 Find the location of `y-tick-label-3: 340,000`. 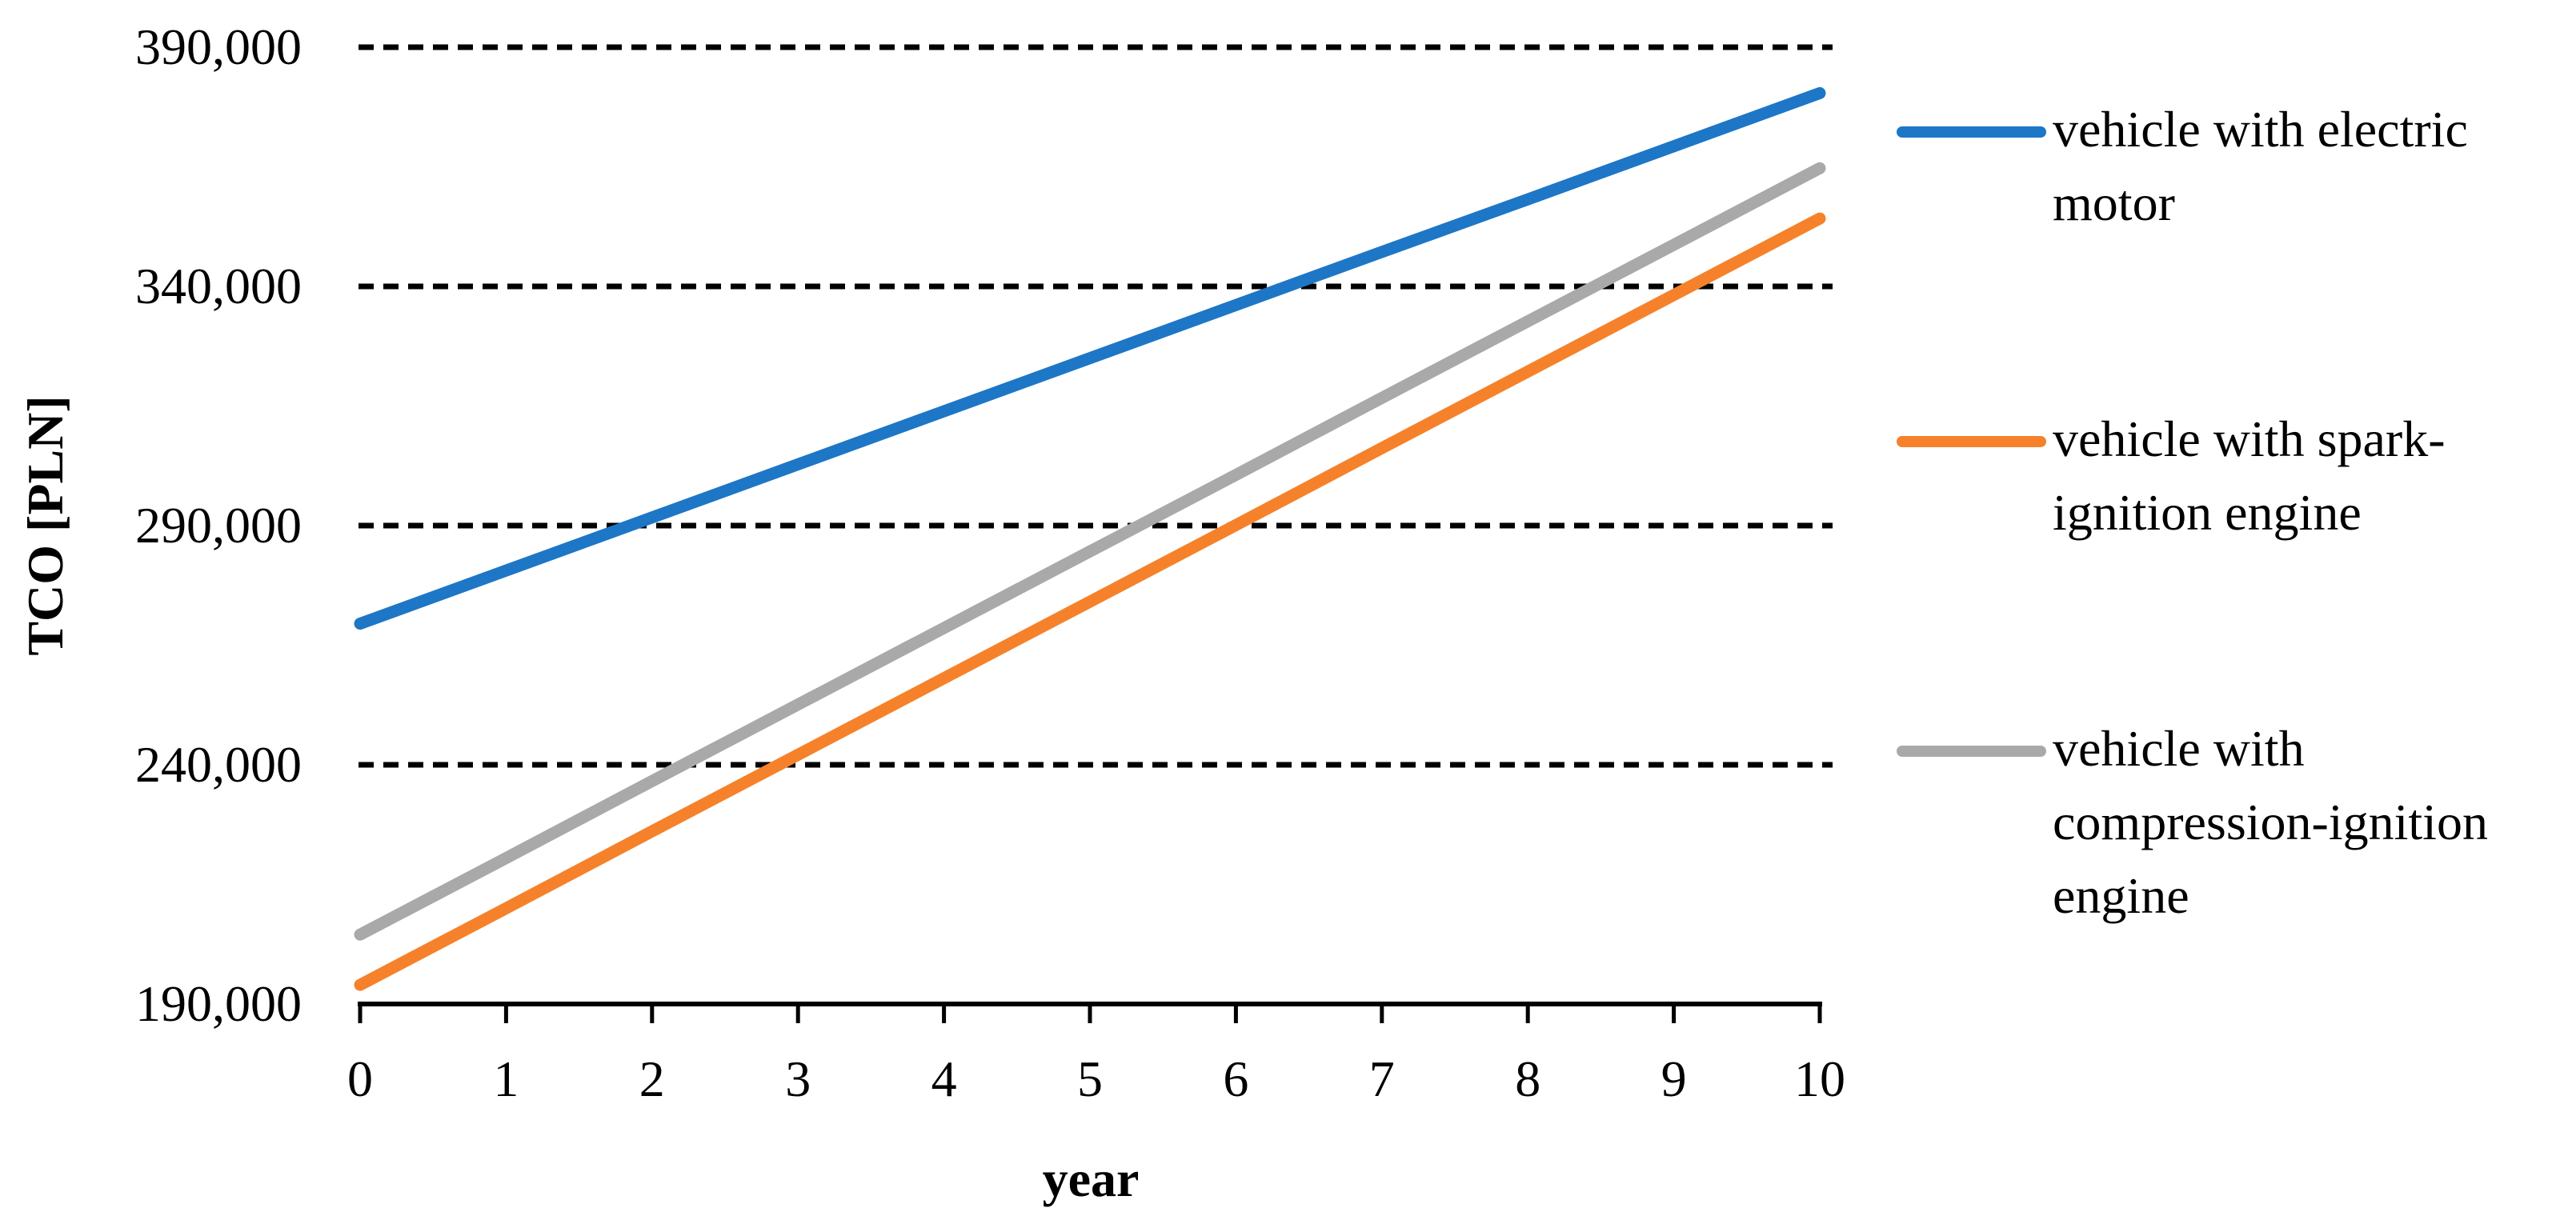

y-tick-label-3: 340,000 is located at coordinates (218, 286).